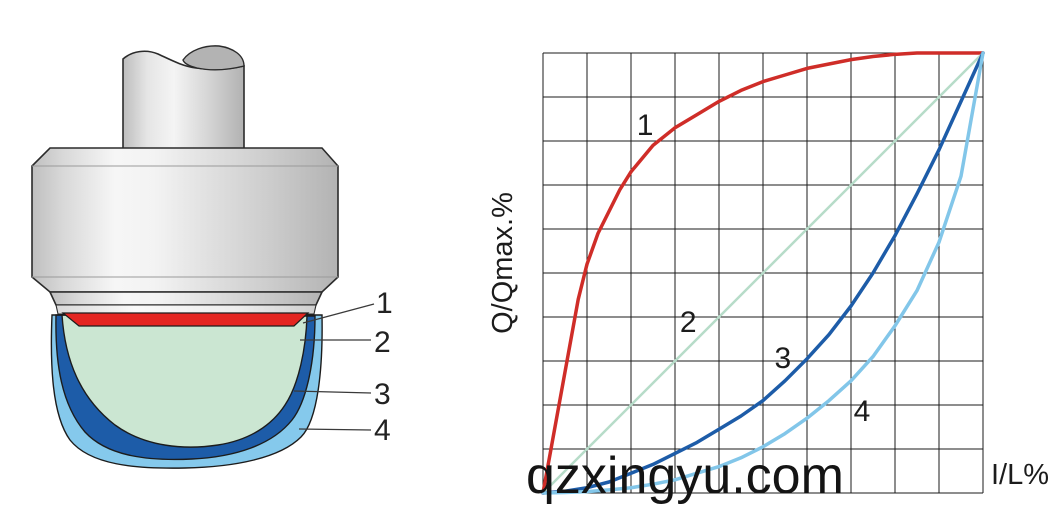 The image size is (1059, 515). I want to click on x-axis-label: I/L%, so click(1020, 475).